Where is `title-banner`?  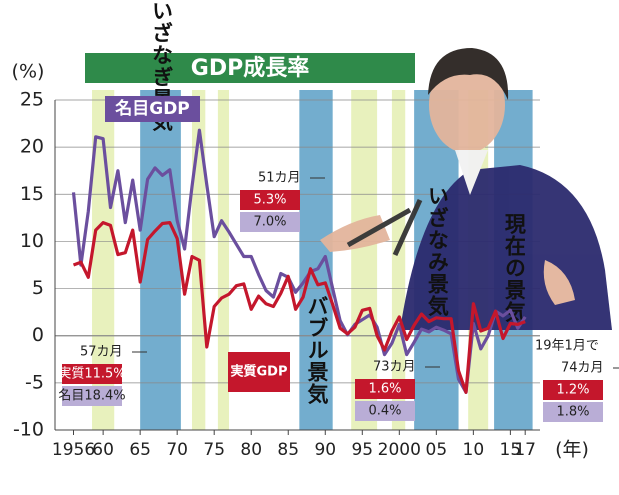
title-banner is located at coordinates (250, 68).